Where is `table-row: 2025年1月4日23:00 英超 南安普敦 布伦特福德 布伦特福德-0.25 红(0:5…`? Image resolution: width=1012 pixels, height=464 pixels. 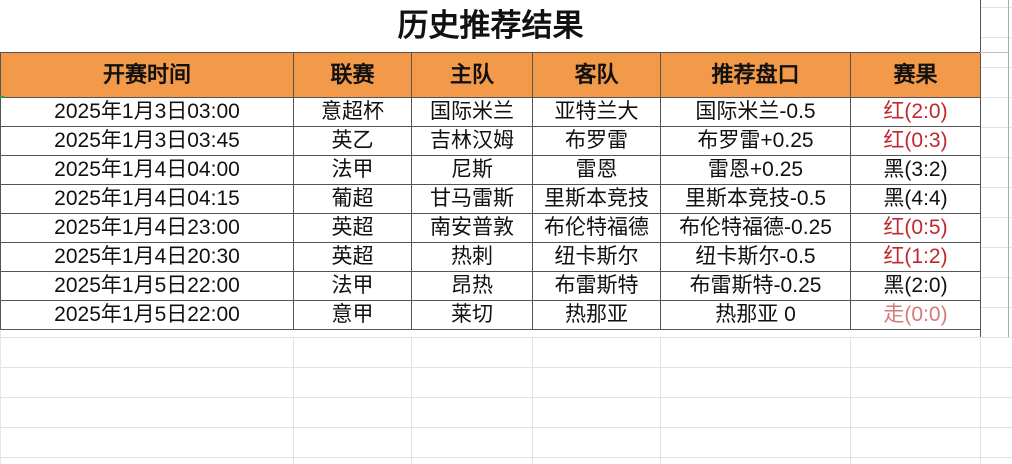 table-row: 2025年1月4日23:00 英超 南安普敦 布伦特福德 布伦特福德-0.25 红(0:5… is located at coordinates (490, 228).